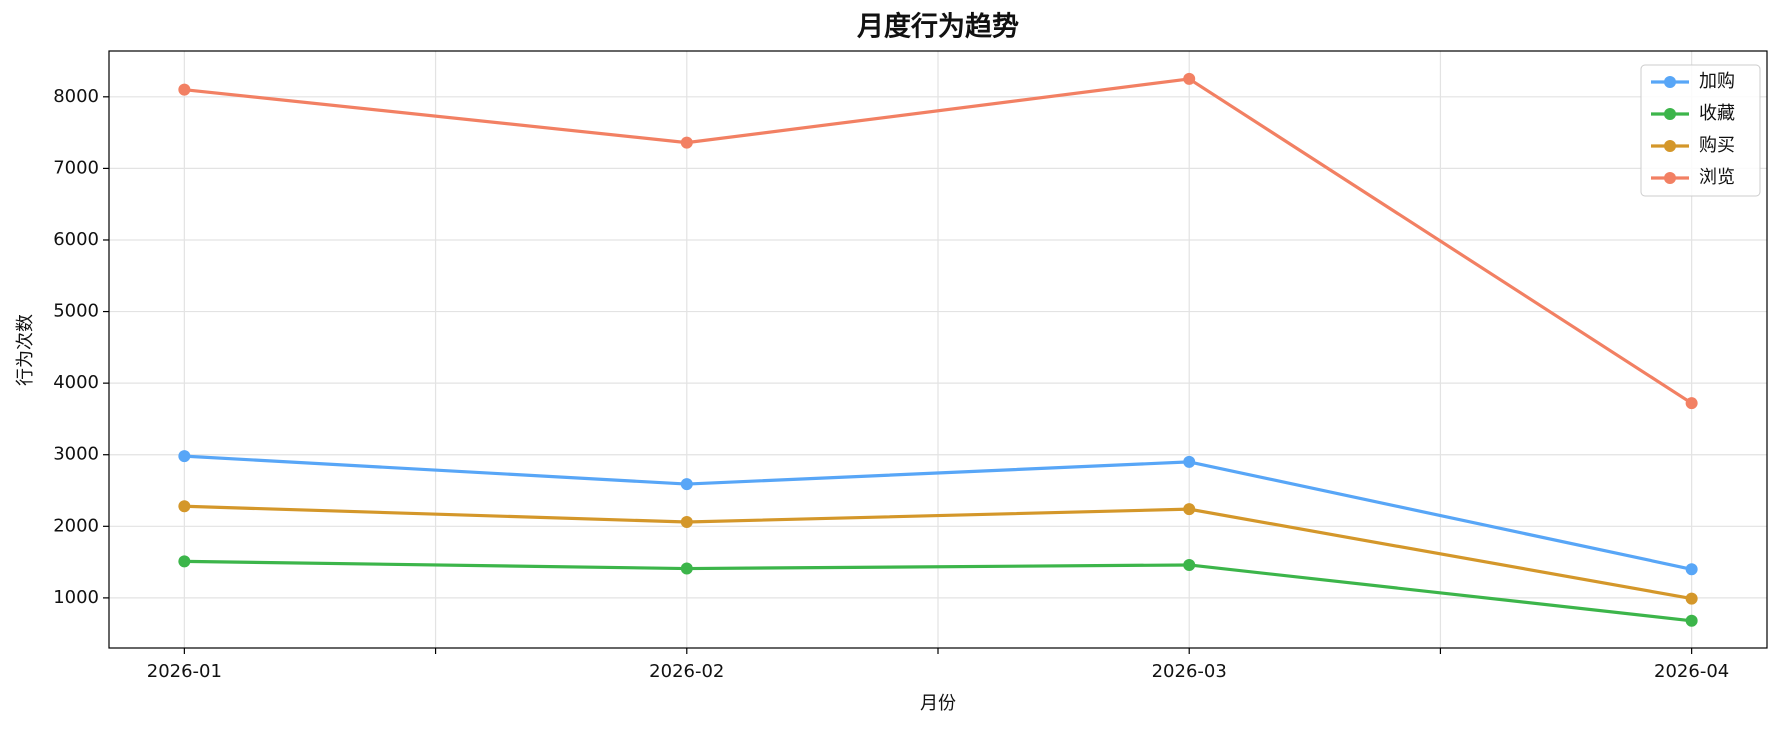  I want to click on x-tick-label: 2026-03, so click(1189, 671).